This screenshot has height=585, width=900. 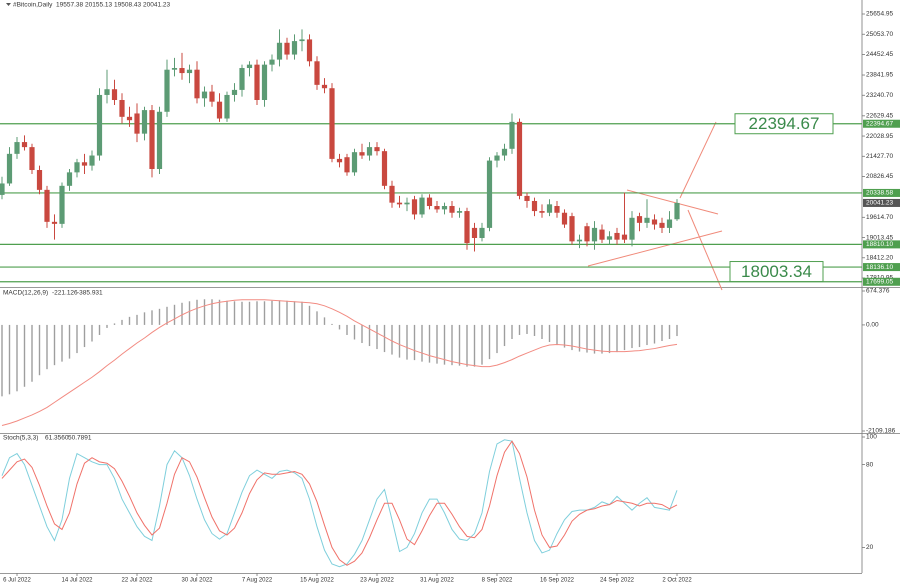 I want to click on stoch-title: Stoch(5,3,3), so click(x=20, y=438).